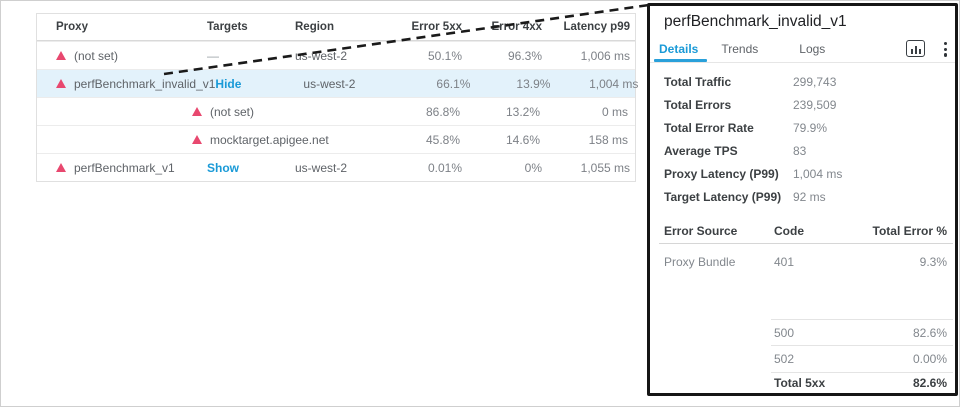  What do you see at coordinates (784, 262) in the screenshot?
I see `code-cell: 401` at bounding box center [784, 262].